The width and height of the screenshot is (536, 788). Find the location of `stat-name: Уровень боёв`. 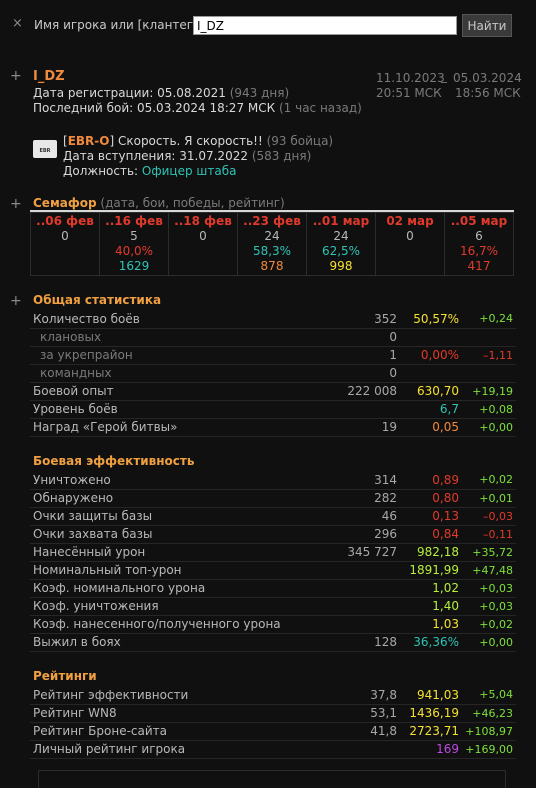

stat-name: Уровень боёв is located at coordinates (75, 409).